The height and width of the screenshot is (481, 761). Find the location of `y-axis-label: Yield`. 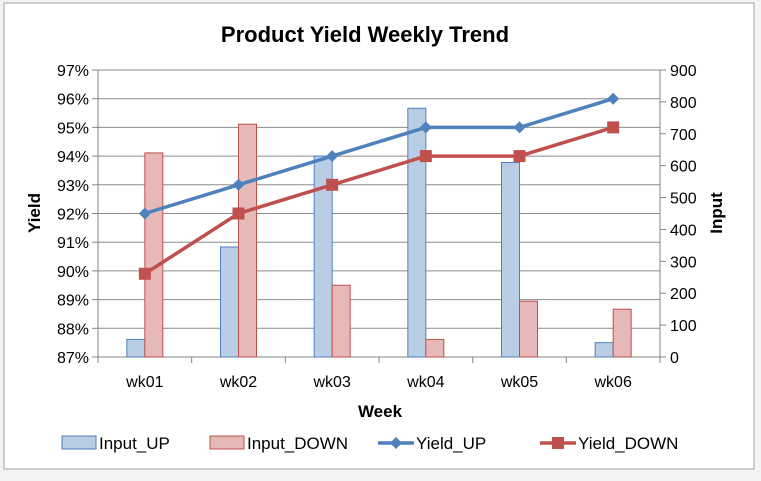

y-axis-label: Yield is located at coordinates (34, 213).